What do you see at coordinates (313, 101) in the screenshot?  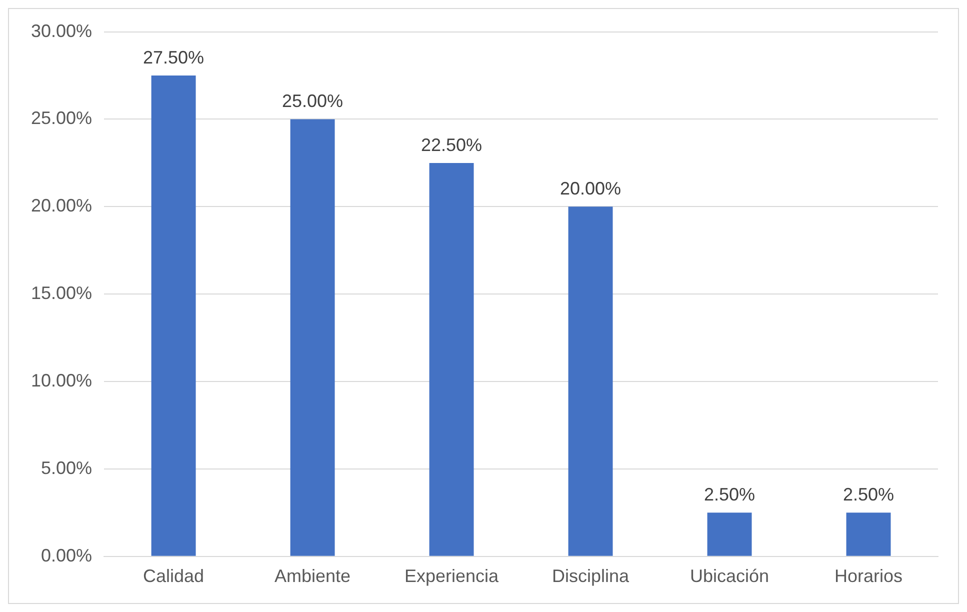 I see `data-label: 25.00%` at bounding box center [313, 101].